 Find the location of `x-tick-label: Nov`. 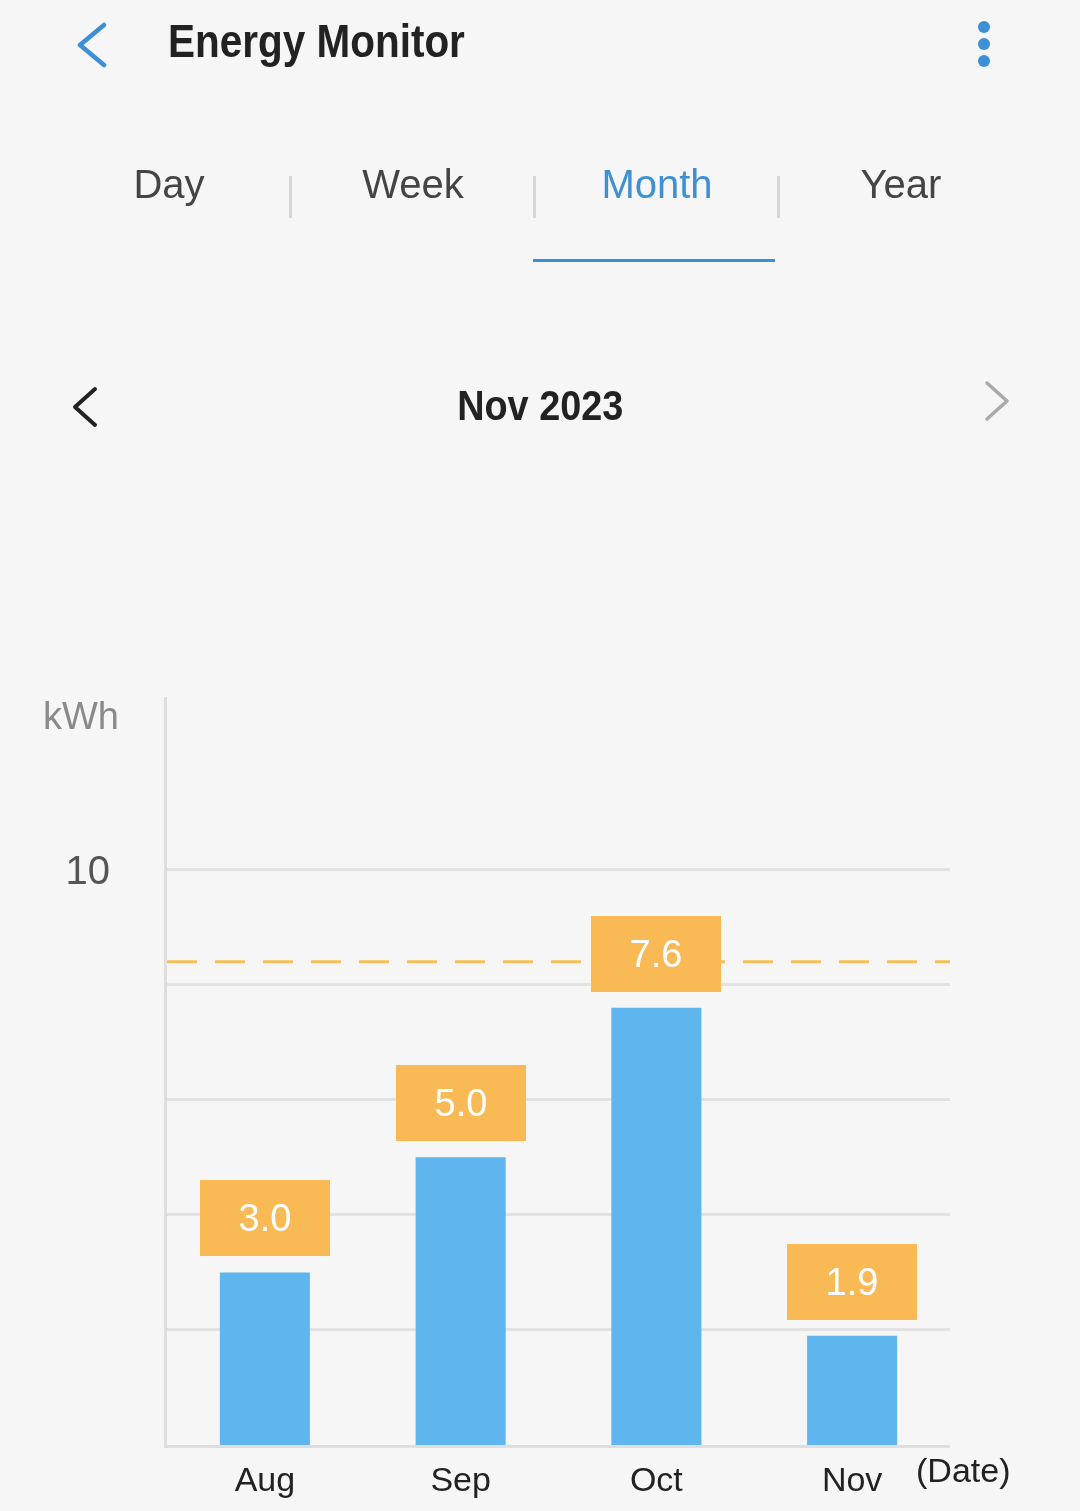

x-tick-label: Nov is located at coordinates (852, 1478).